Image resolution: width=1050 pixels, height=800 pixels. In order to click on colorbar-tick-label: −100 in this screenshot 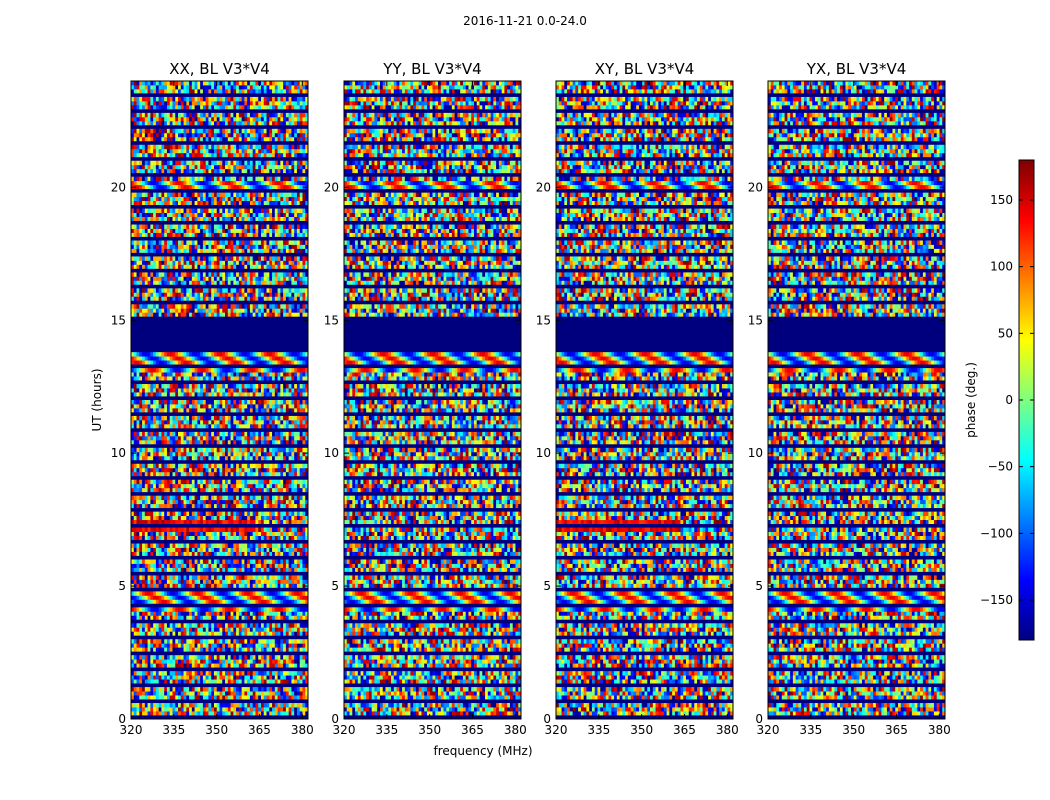, I will do `click(996, 533)`.